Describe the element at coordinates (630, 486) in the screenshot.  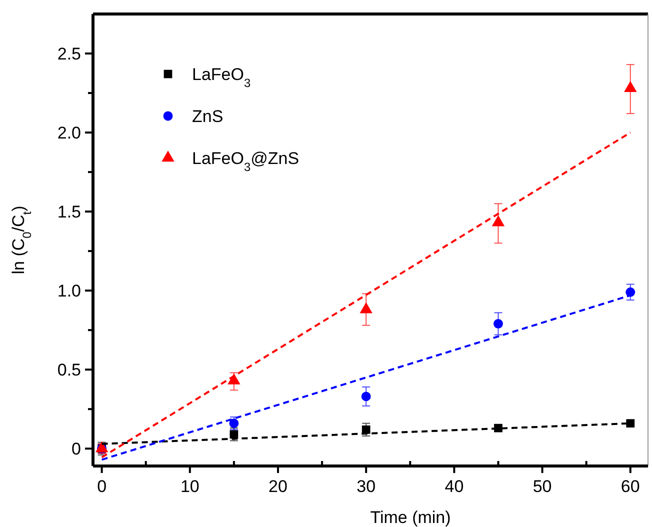
I see `x-tick-label: 60` at that location.